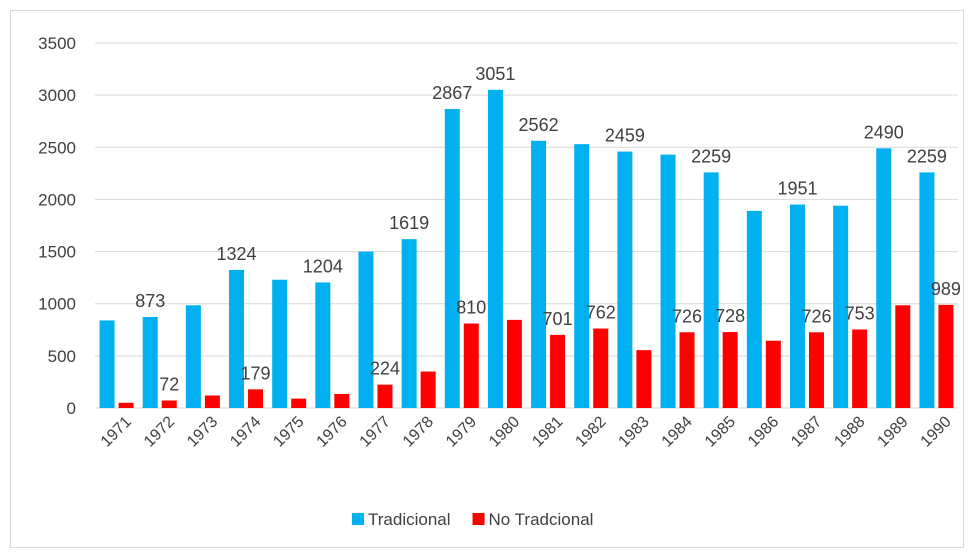 The width and height of the screenshot is (974, 552). Describe the element at coordinates (539, 125) in the screenshot. I see `data-label: 2562` at that location.